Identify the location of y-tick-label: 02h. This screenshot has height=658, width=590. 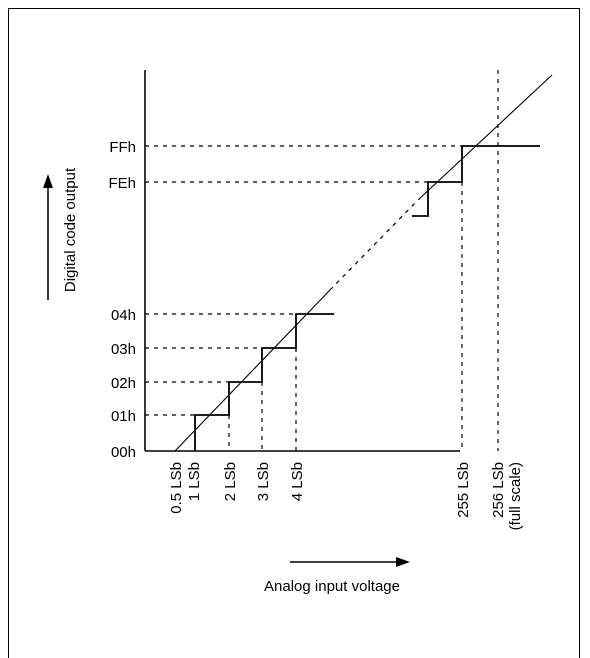
(123, 383).